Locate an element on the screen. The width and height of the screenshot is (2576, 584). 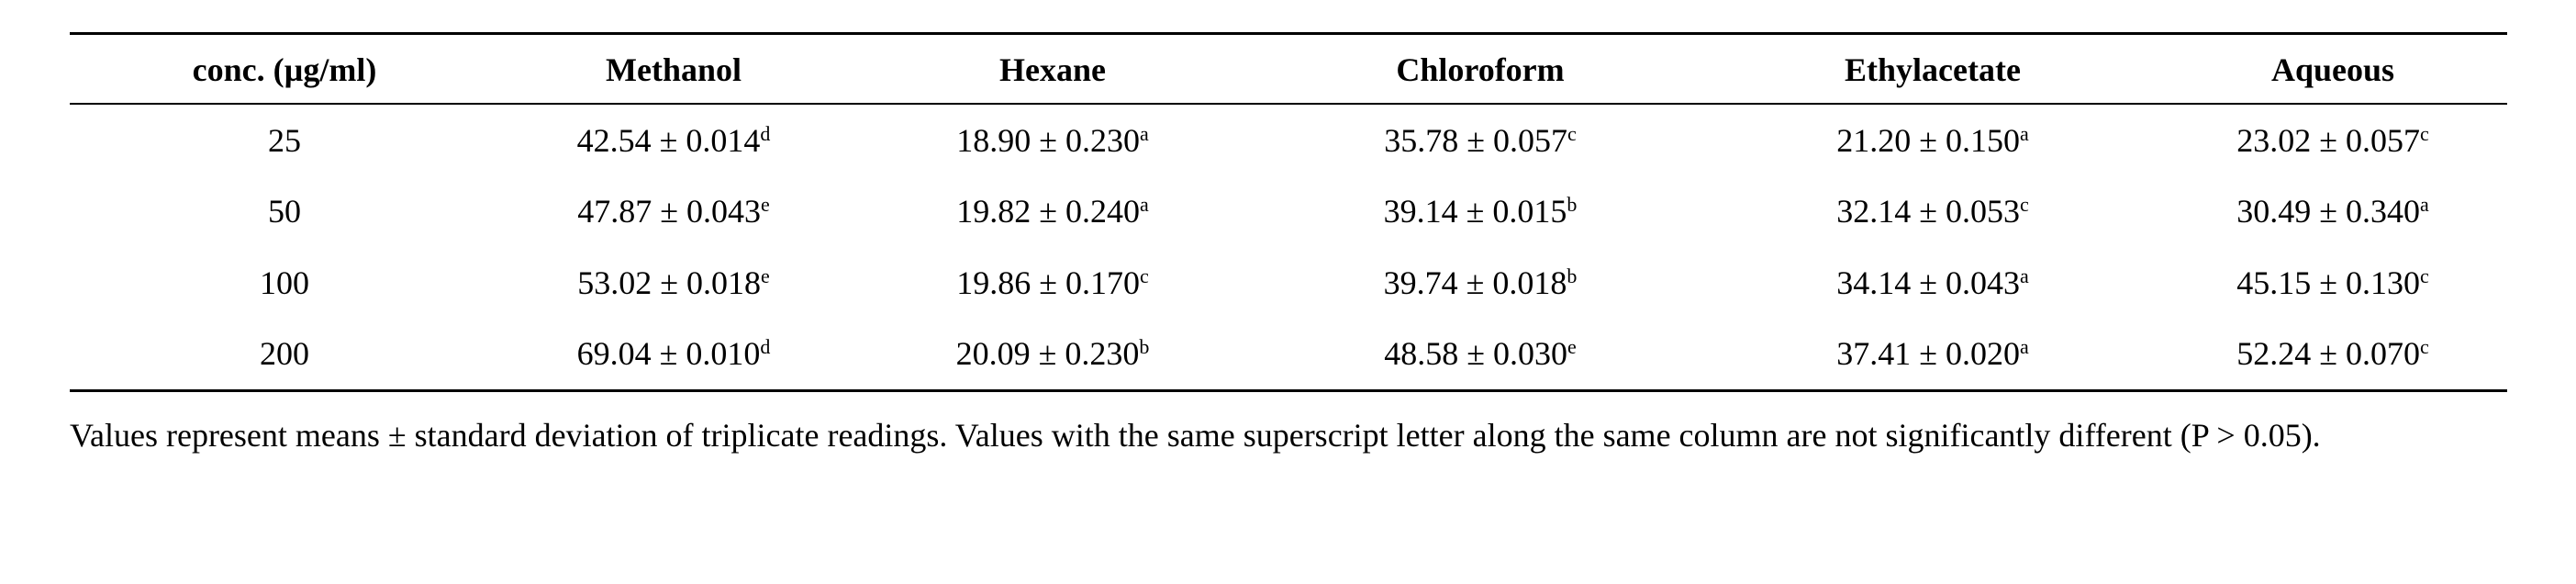
table-cell: 100 is located at coordinates (284, 282).